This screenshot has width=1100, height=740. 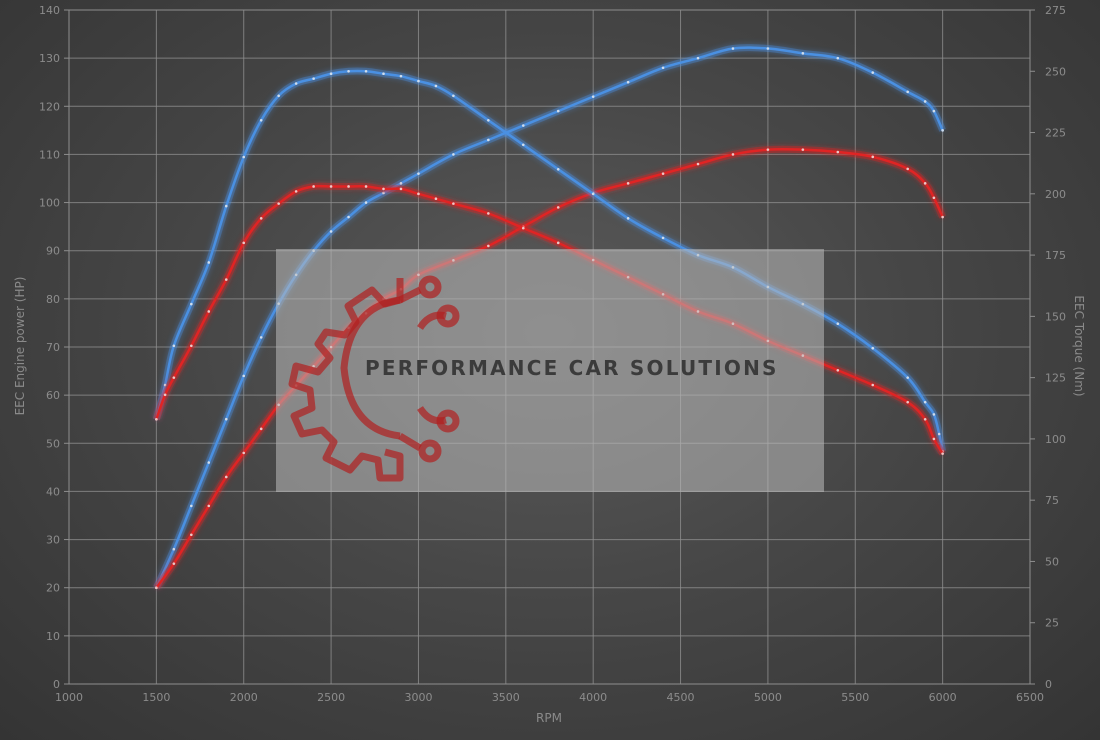 What do you see at coordinates (53, 251) in the screenshot?
I see `y-left-tick-label: 90` at bounding box center [53, 251].